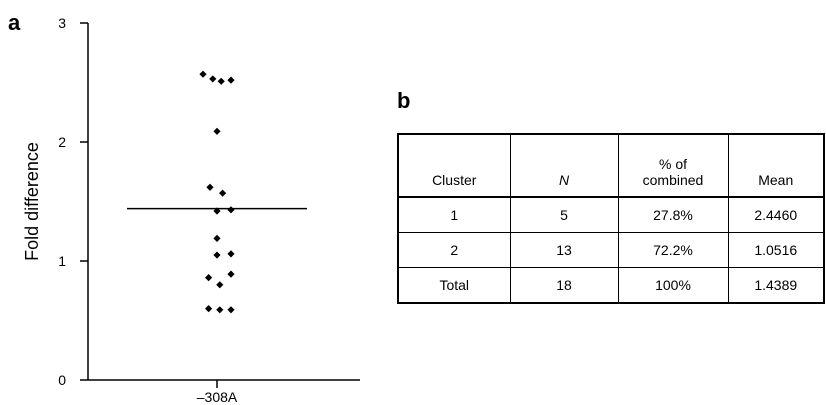 The image size is (826, 405). Describe the element at coordinates (673, 172) in the screenshot. I see `header-percent-text: % of combined` at that location.